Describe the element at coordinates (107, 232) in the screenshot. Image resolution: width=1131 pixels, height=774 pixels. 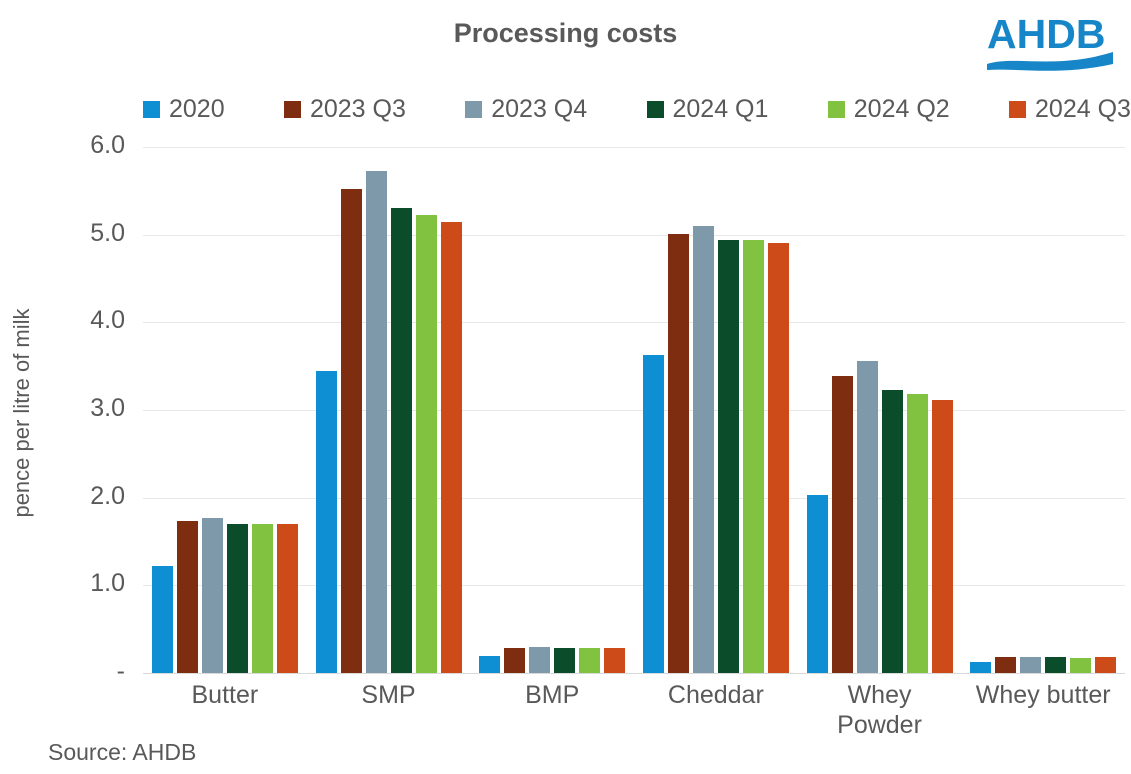
I see `y-axis-tick-label: 5.0` at that location.